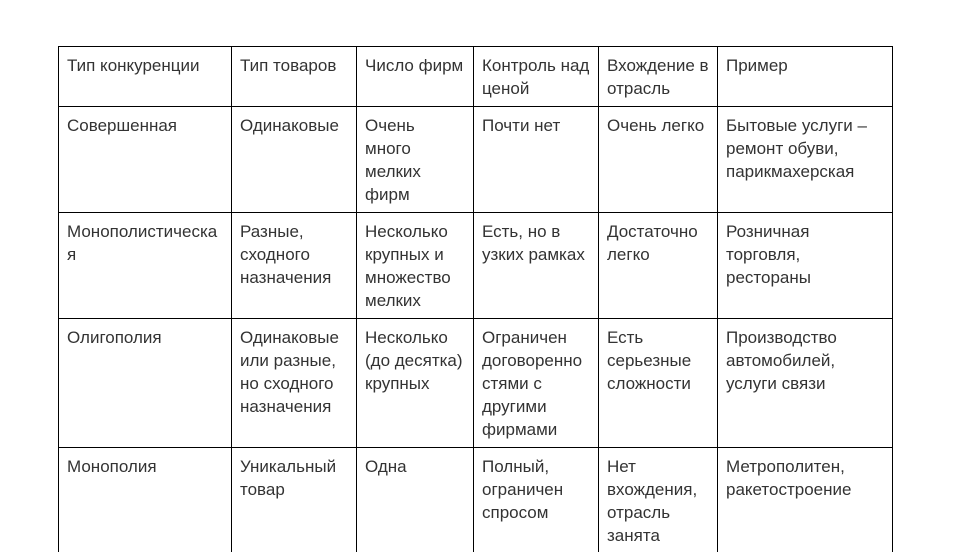 The width and height of the screenshot is (957, 552). I want to click on column-header-industry-entry: Вхождение в отрасль, so click(658, 76).